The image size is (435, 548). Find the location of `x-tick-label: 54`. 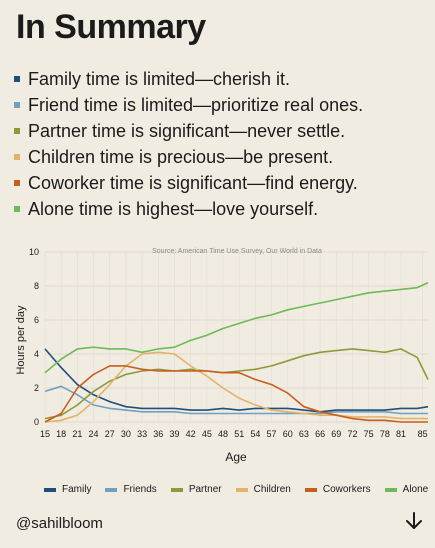

x-tick-label: 54 is located at coordinates (255, 434).